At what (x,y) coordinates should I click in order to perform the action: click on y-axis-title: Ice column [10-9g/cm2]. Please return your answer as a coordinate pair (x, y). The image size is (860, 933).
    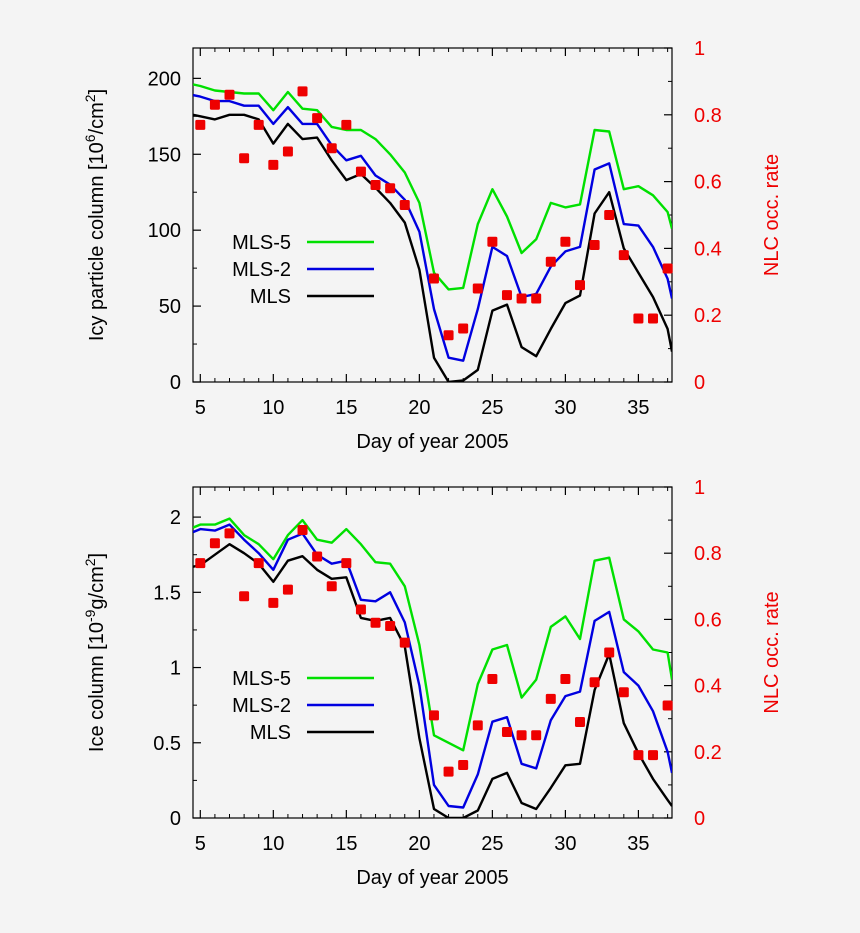
    Looking at the image, I should click on (95, 652).